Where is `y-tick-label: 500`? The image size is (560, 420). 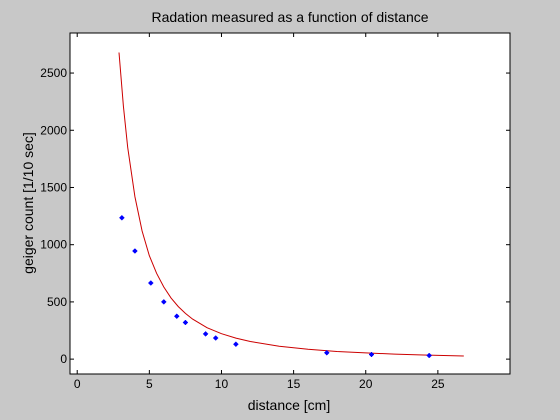 y-tick-label: 500 is located at coordinates (57, 302).